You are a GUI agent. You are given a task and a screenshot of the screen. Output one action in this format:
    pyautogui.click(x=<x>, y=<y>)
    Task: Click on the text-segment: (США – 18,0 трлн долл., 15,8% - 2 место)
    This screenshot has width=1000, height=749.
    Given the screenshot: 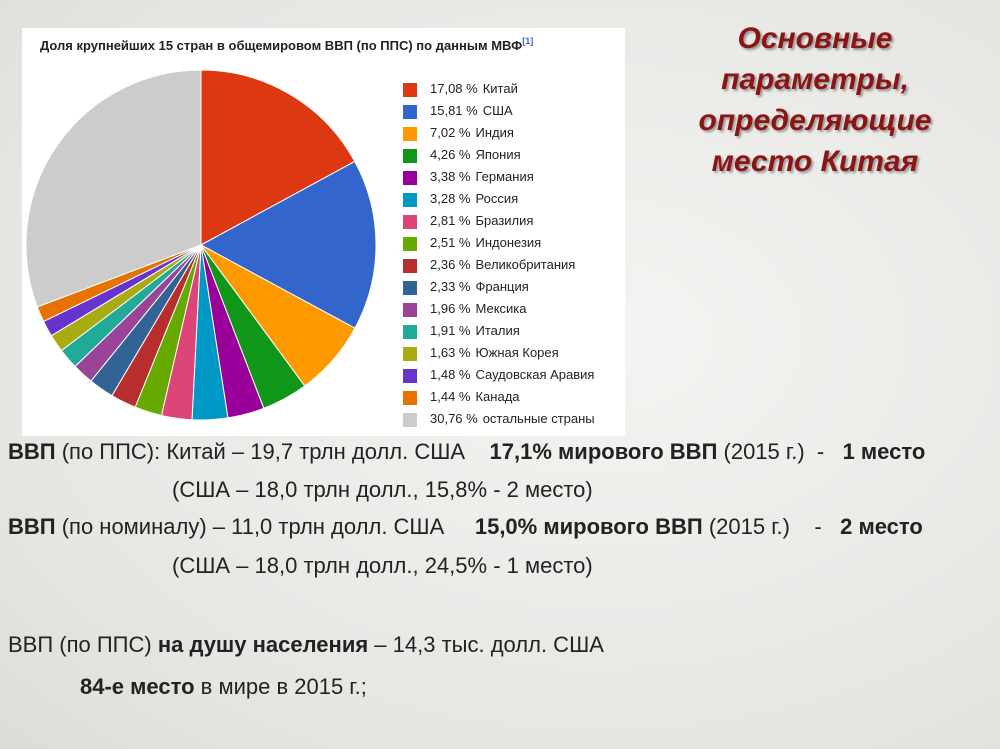 What is the action you would take?
    pyautogui.click(x=382, y=489)
    